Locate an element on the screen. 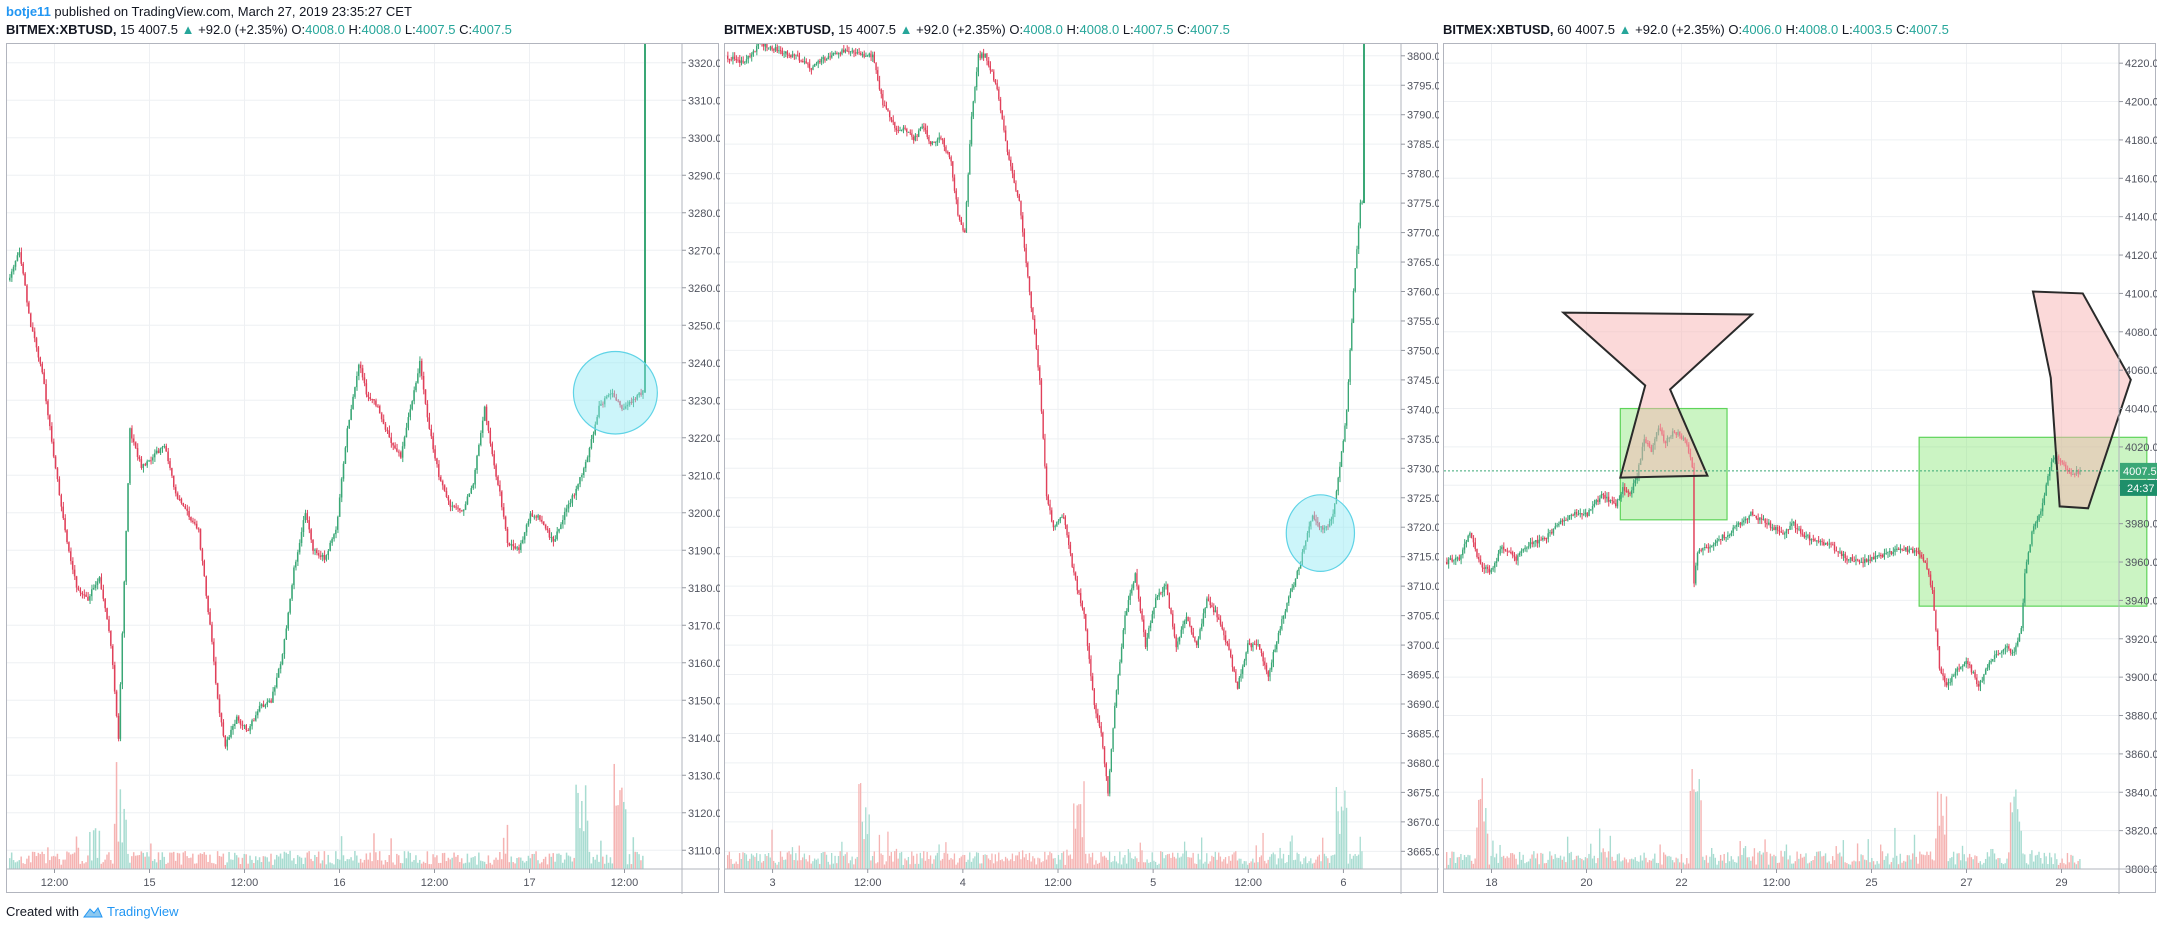 This screenshot has width=2162, height=930. price-tick-label: 3920.0 is located at coordinates (2141, 640).